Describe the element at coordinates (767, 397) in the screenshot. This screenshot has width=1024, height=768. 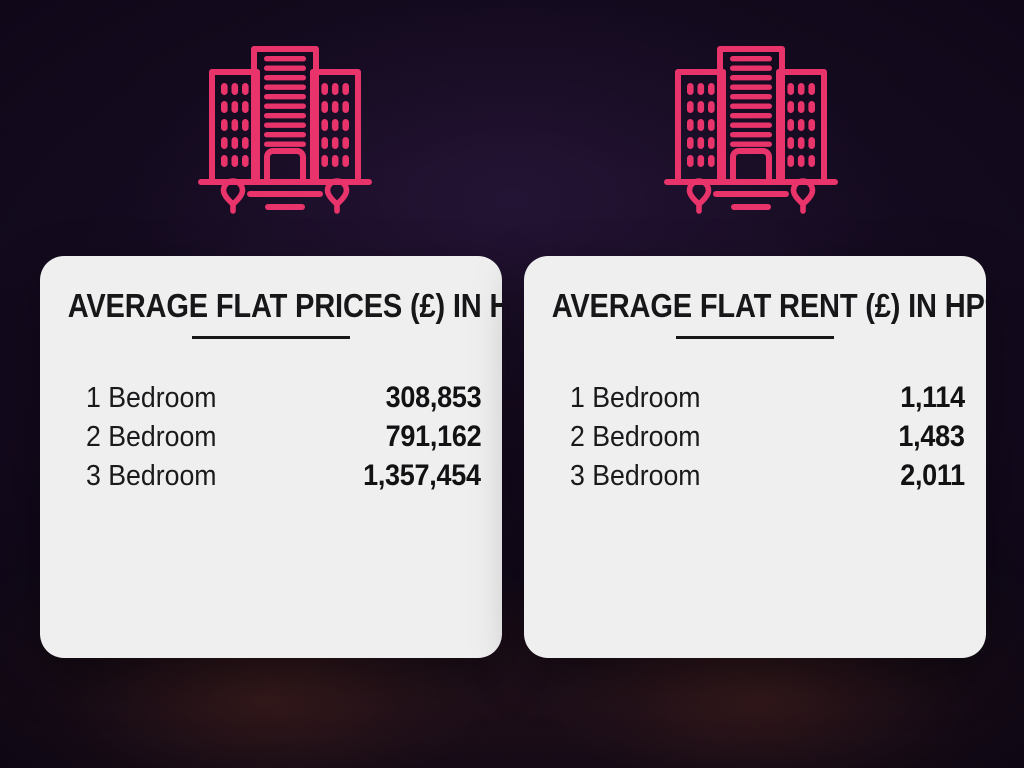
I see `table-row: 1 Bedroom 1,114` at that location.